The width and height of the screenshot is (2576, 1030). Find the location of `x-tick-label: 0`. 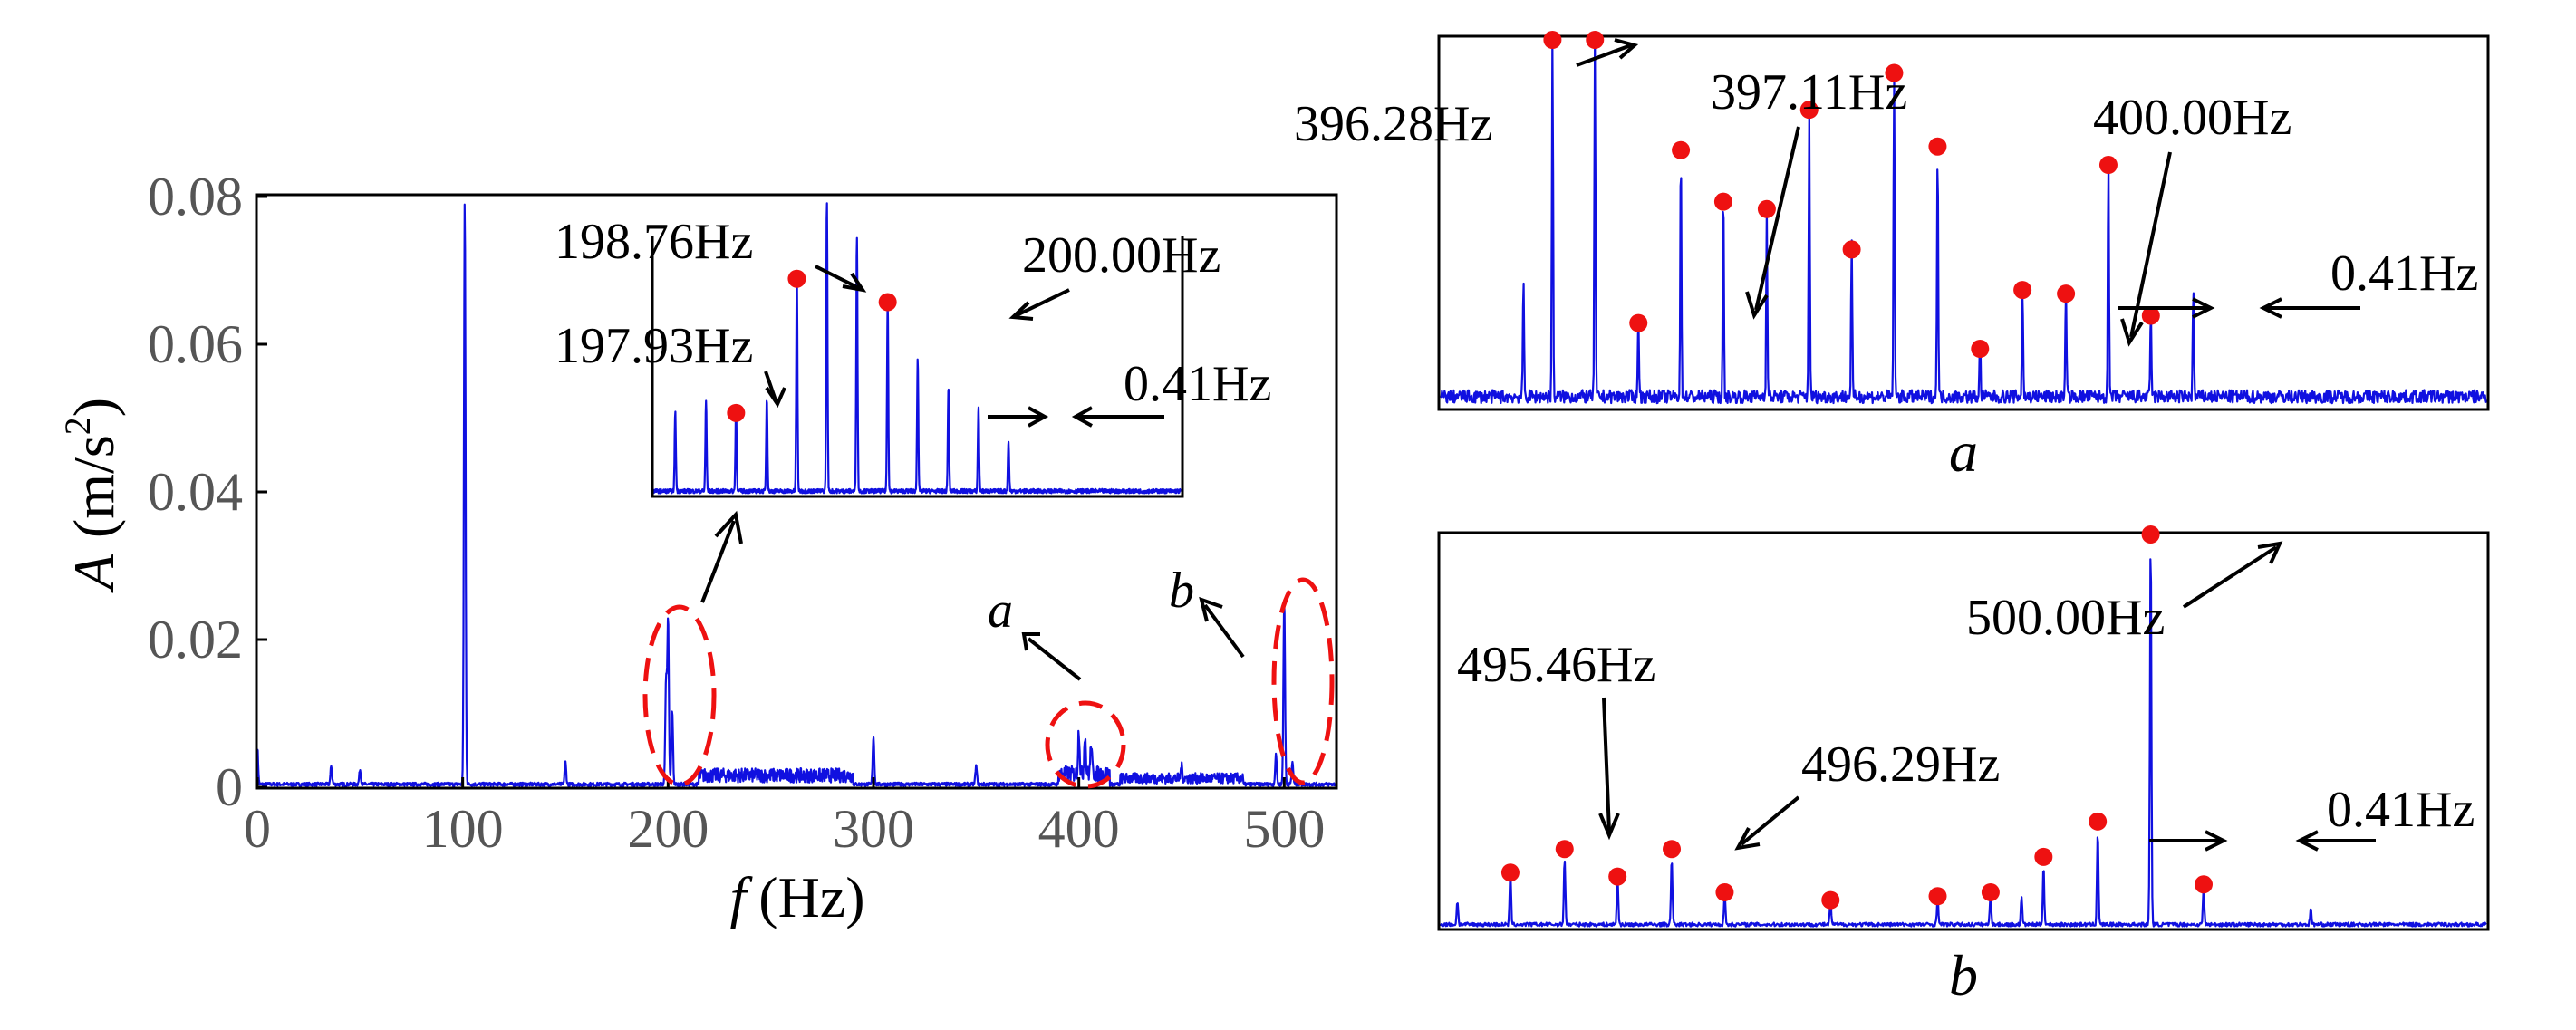

x-tick-label: 0 is located at coordinates (257, 829).